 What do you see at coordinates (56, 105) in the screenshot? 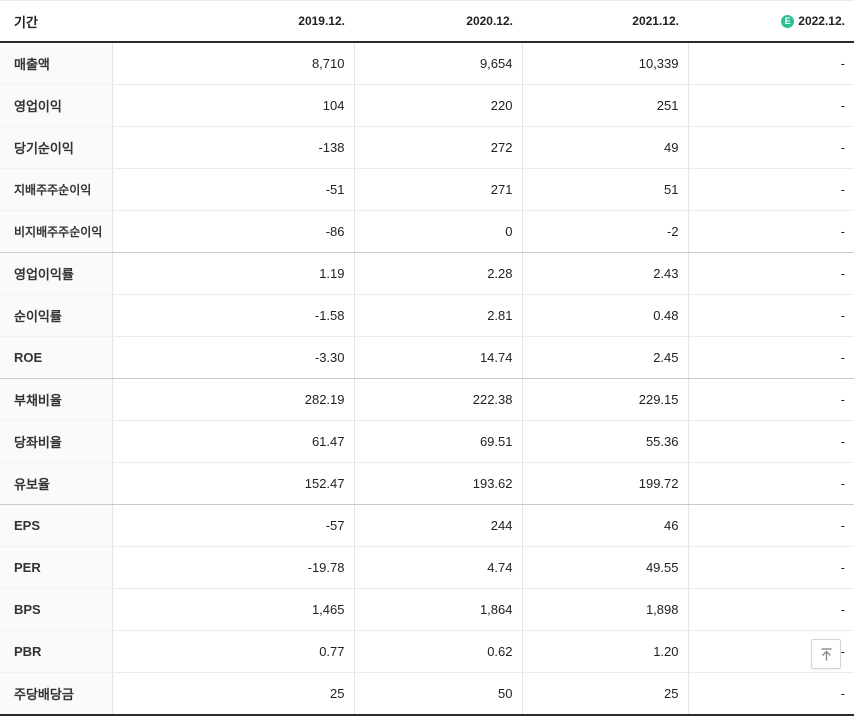
I see `row-label: 영업이익` at bounding box center [56, 105].